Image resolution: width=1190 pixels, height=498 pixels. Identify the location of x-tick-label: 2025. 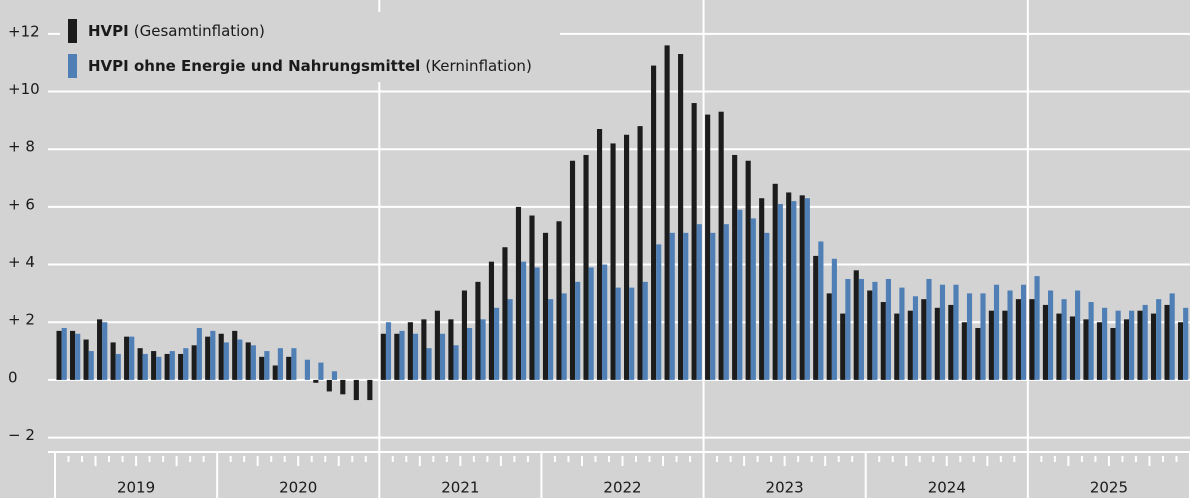
(1109, 488).